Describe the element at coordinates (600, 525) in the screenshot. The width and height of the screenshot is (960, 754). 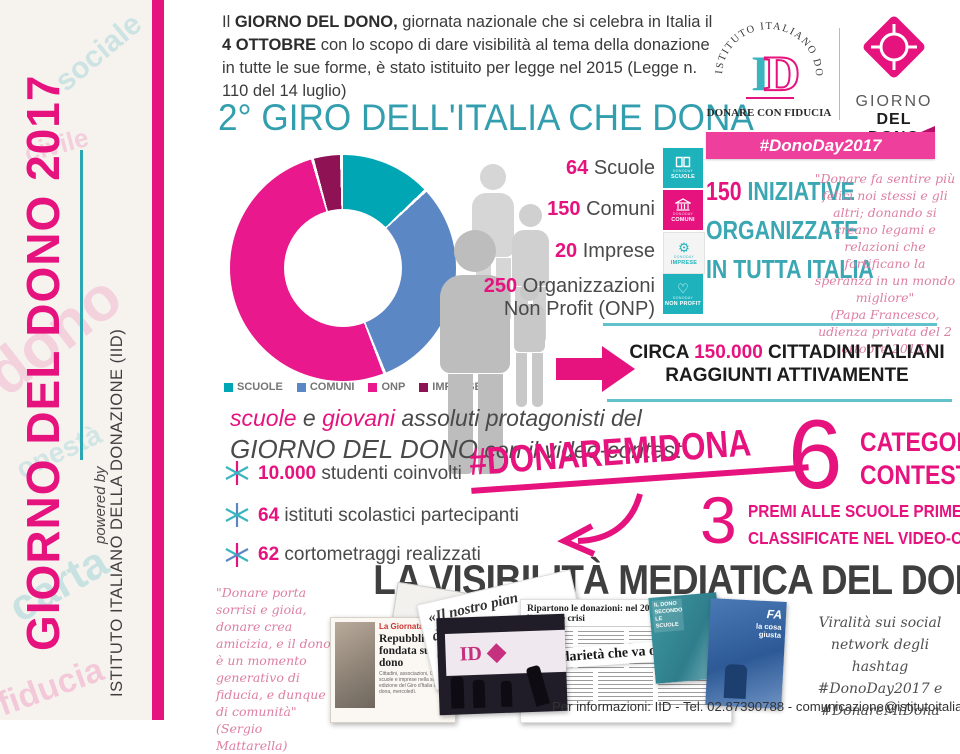
I see `curl-arrow-icon` at that location.